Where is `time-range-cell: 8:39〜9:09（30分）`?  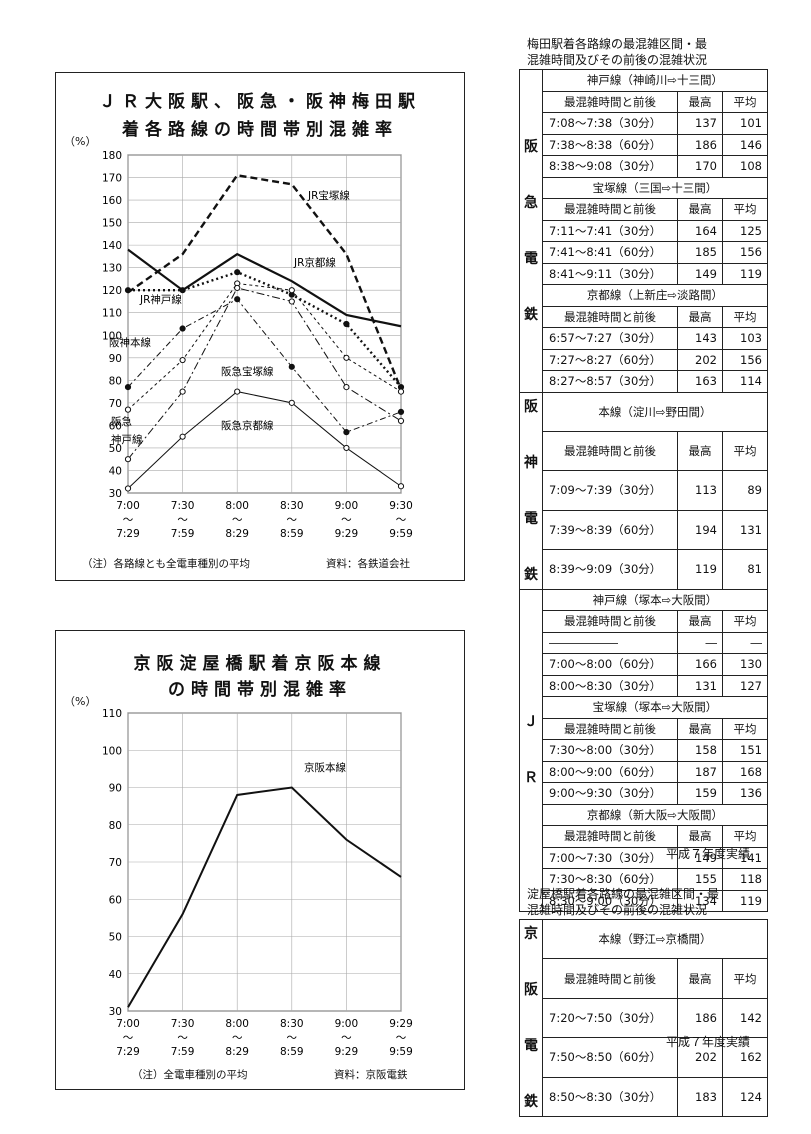 time-range-cell: 8:39〜9:09（30分） is located at coordinates (610, 569).